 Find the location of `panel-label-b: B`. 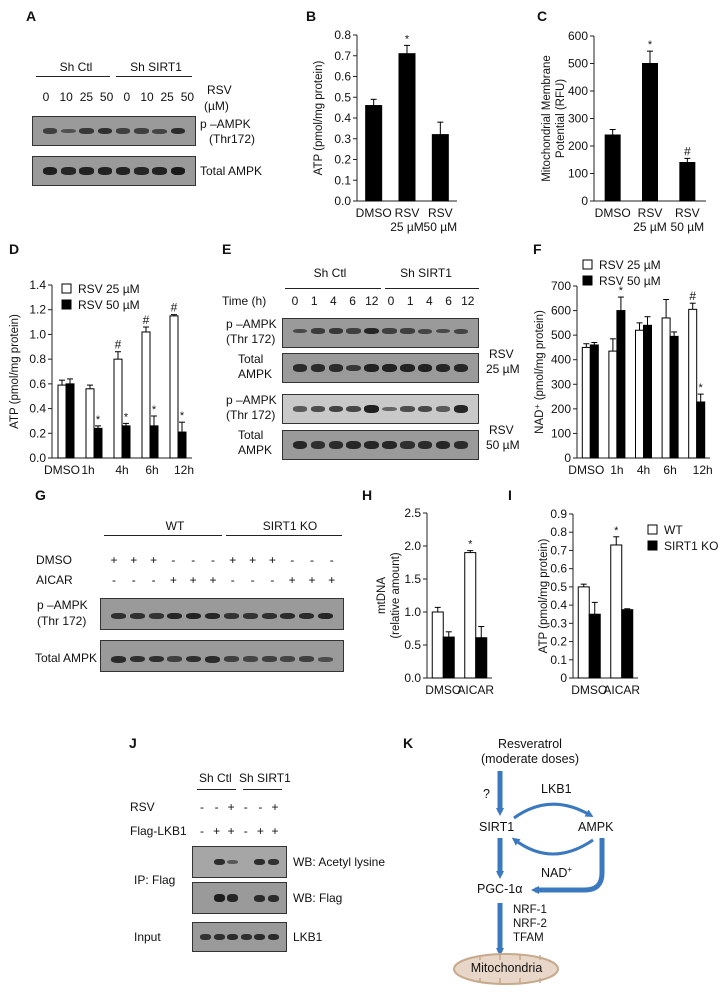

panel-label-b: B is located at coordinates (311, 16).